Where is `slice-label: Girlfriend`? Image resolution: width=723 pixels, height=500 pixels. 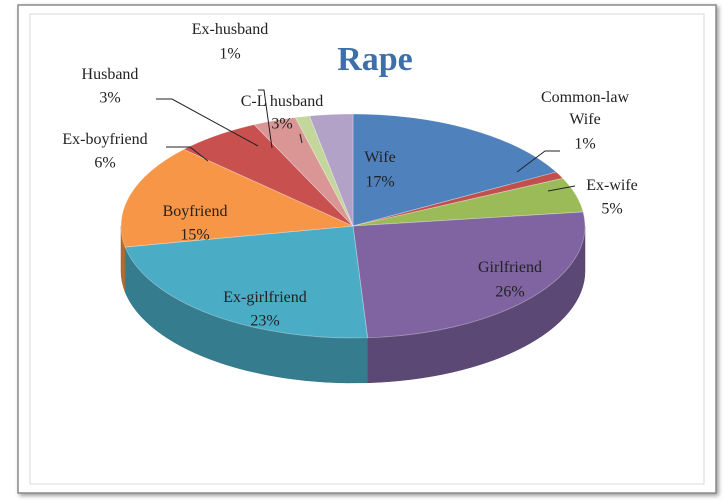 slice-label: Girlfriend is located at coordinates (510, 267).